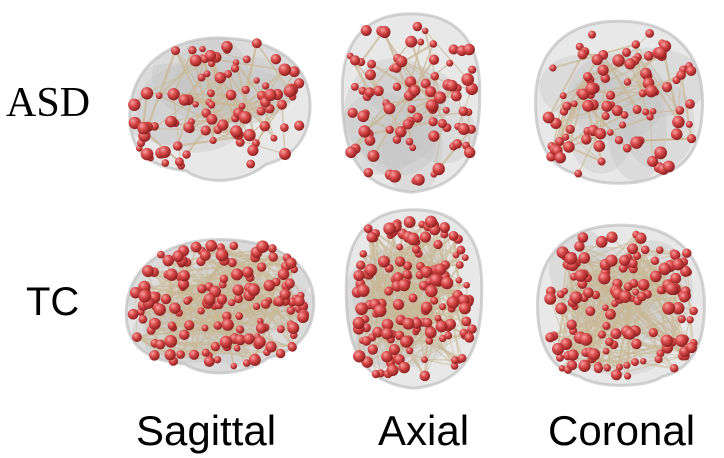  Describe the element at coordinates (424, 430) in the screenshot. I see `view-label-axial: Axial` at that location.